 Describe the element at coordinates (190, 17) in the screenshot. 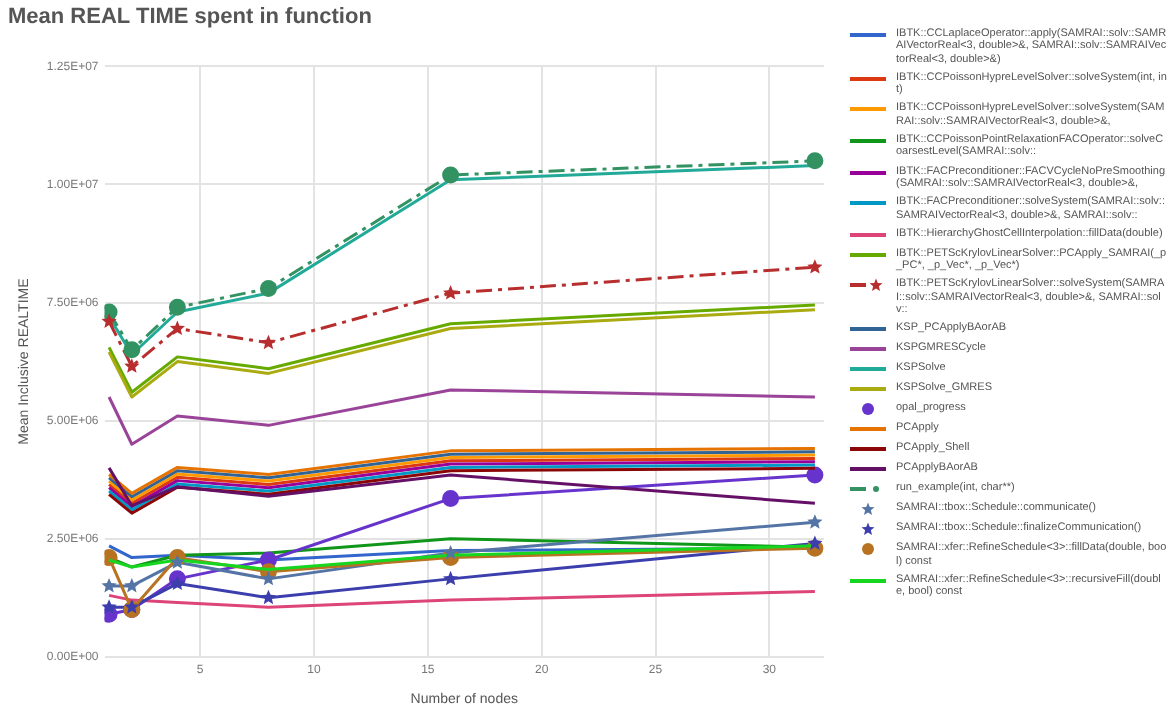

I see `chart-title: Mean REAL TIME spent in function` at that location.